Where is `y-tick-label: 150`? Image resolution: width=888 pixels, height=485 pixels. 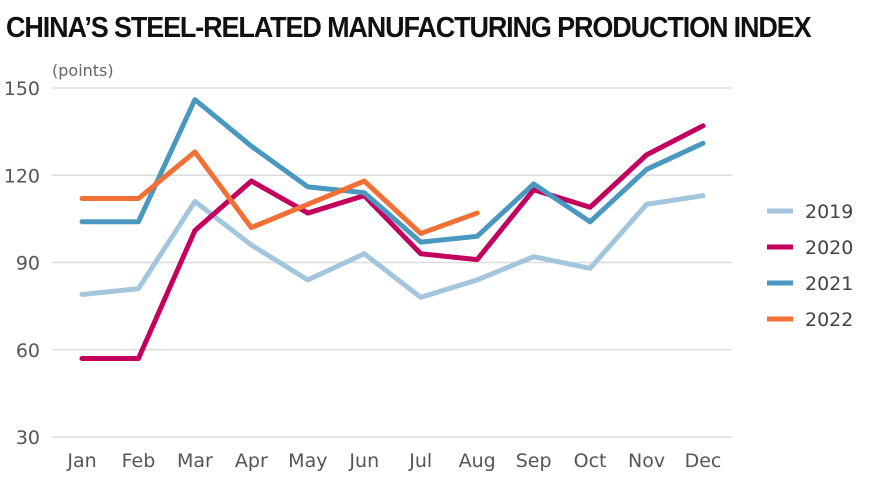 y-tick-label: 150 is located at coordinates (22, 89).